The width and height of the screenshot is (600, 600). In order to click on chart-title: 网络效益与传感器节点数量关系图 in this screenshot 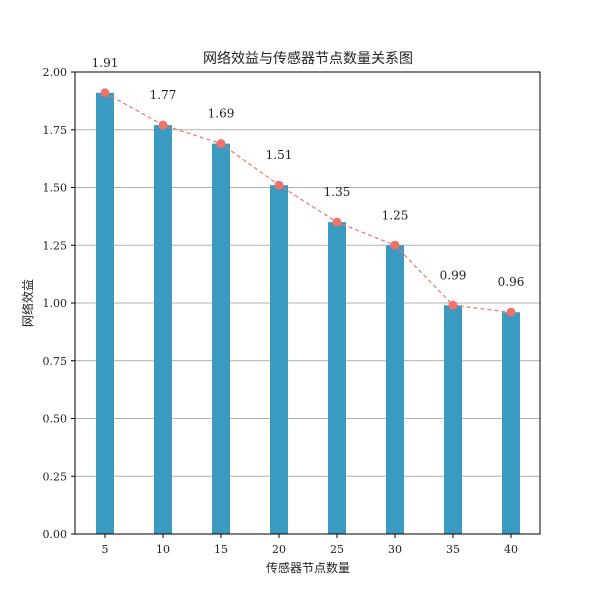, I will do `click(308, 58)`.